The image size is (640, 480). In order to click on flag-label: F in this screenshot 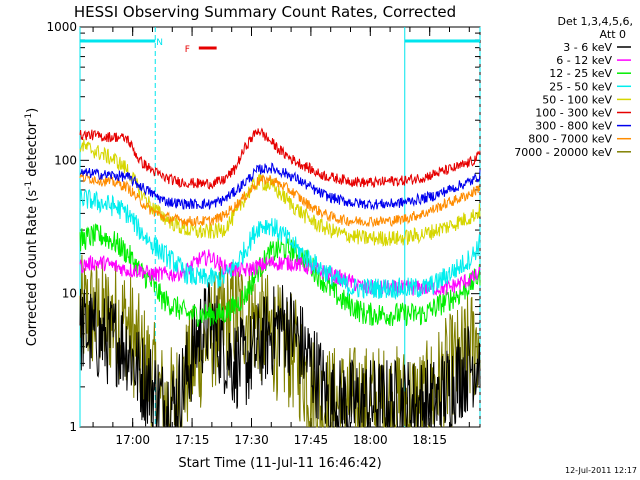, I will do `click(187, 50)`.